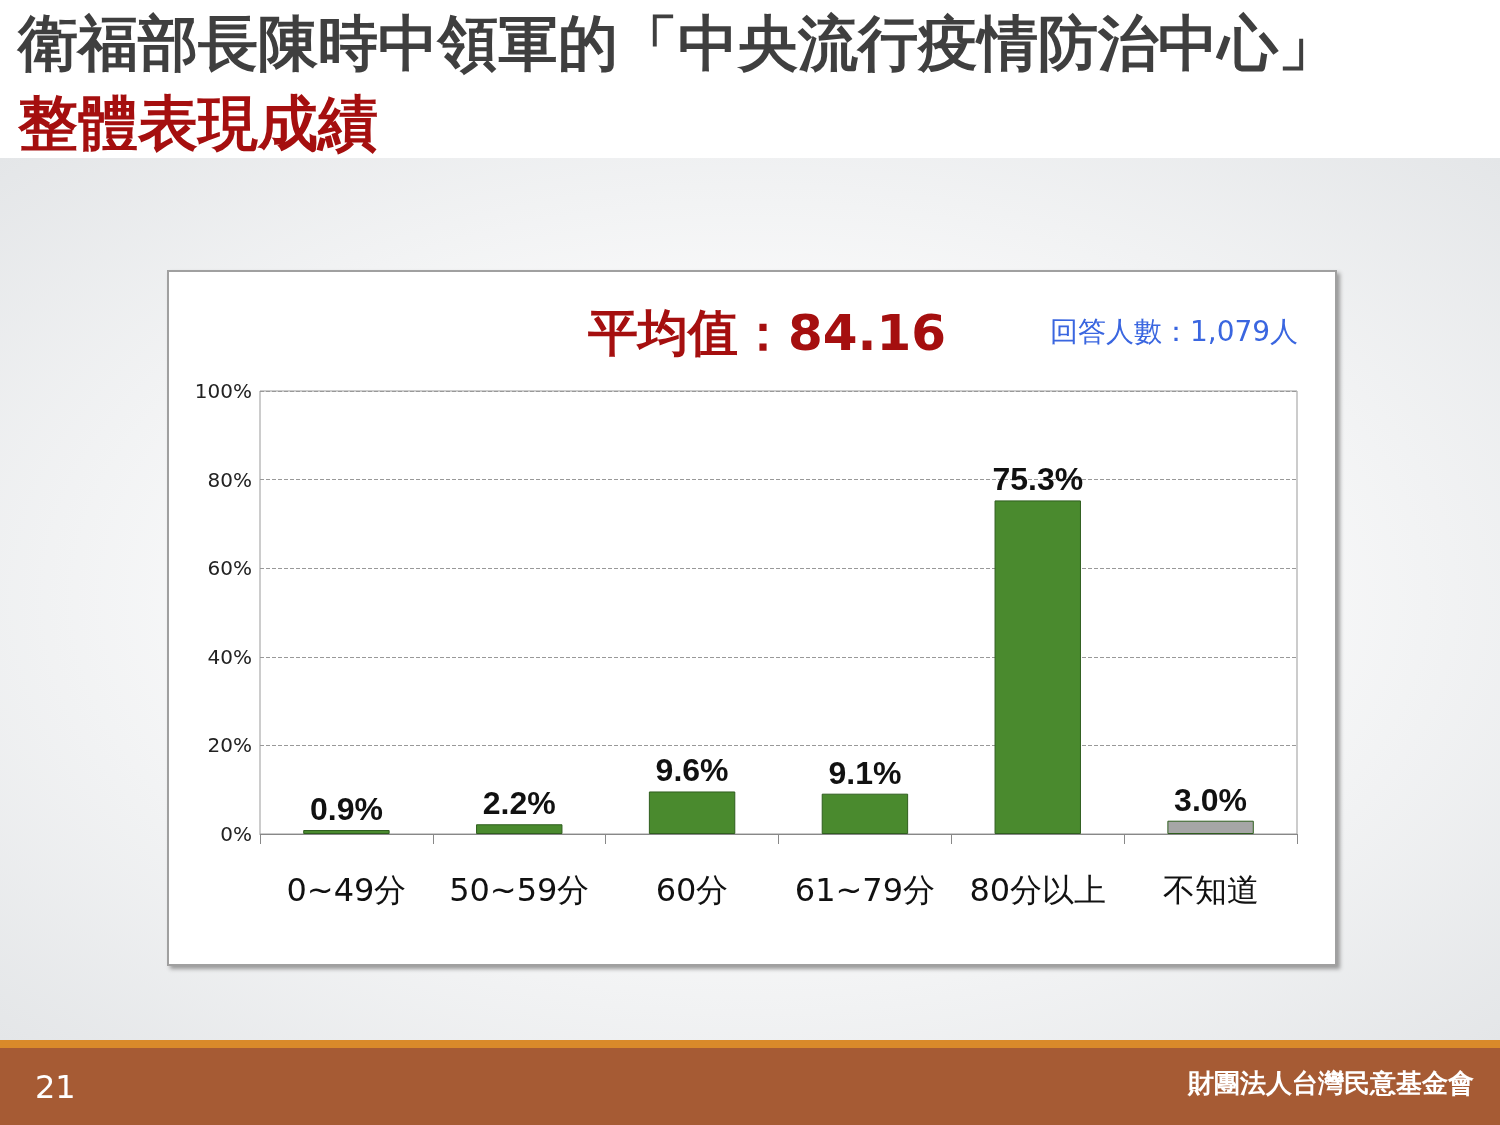 This screenshot has width=1500, height=1125. What do you see at coordinates (236, 834) in the screenshot?
I see `y-tick-label: 0%` at bounding box center [236, 834].